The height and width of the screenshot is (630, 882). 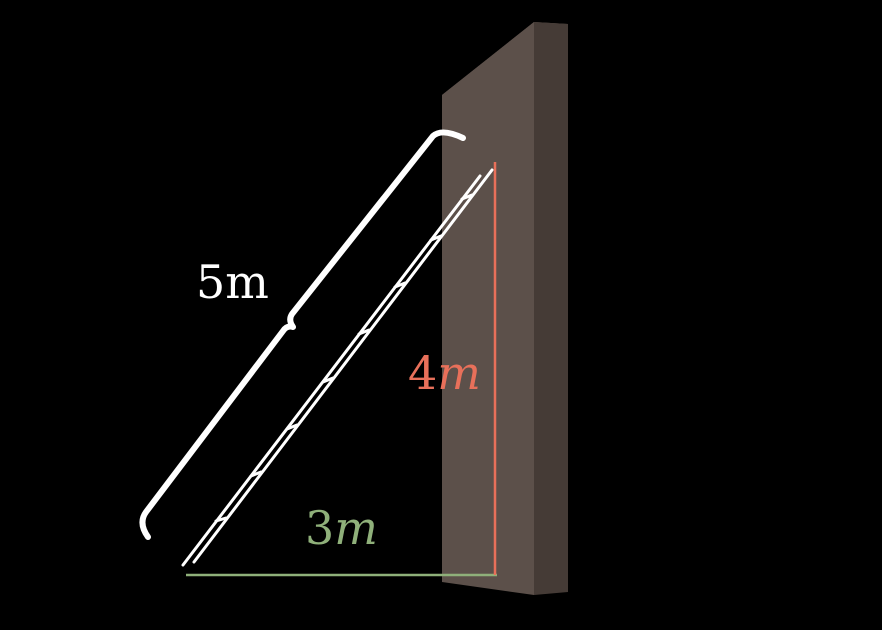 What do you see at coordinates (551, 308) in the screenshot?
I see `wall-side-face` at bounding box center [551, 308].